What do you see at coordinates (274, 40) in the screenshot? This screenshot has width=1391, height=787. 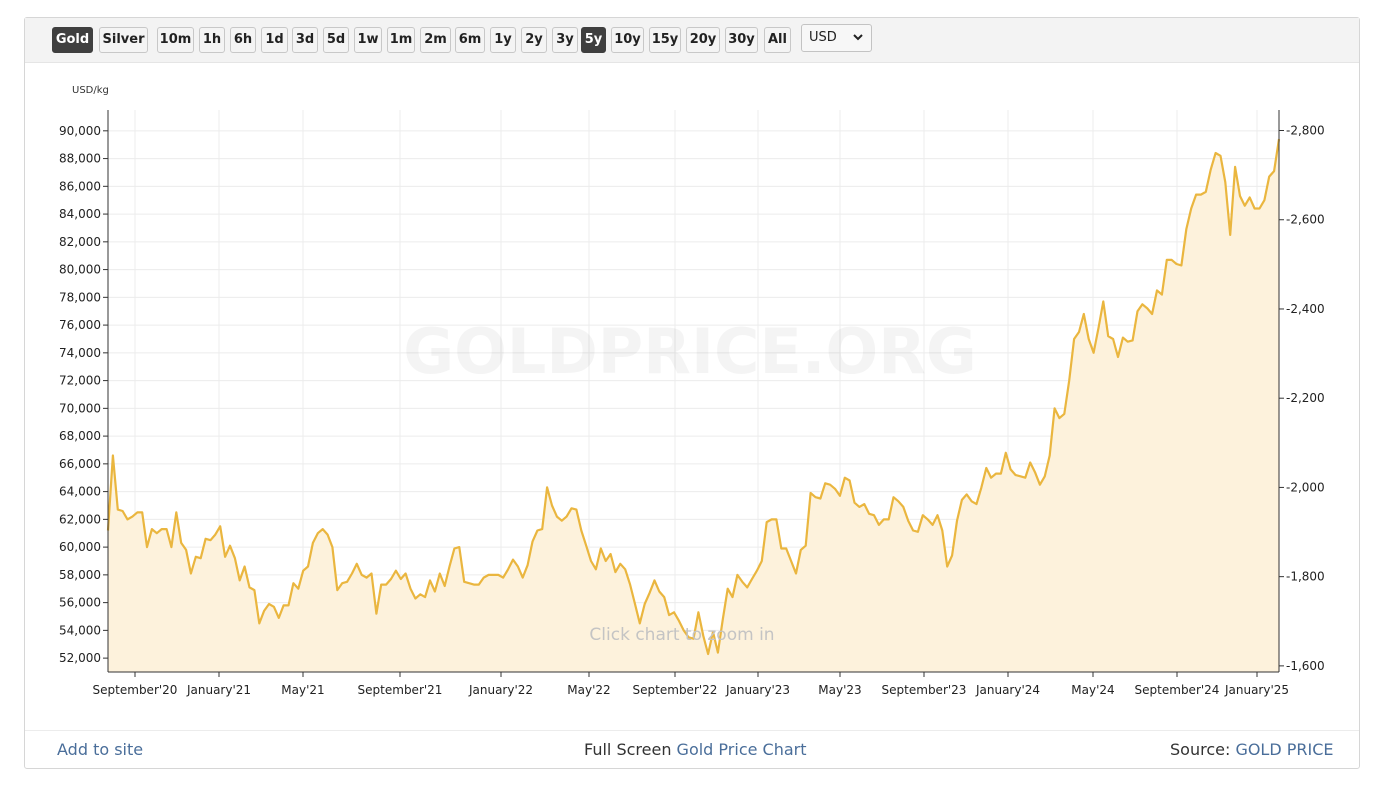 I see `range-button-1d: 1d` at bounding box center [274, 40].